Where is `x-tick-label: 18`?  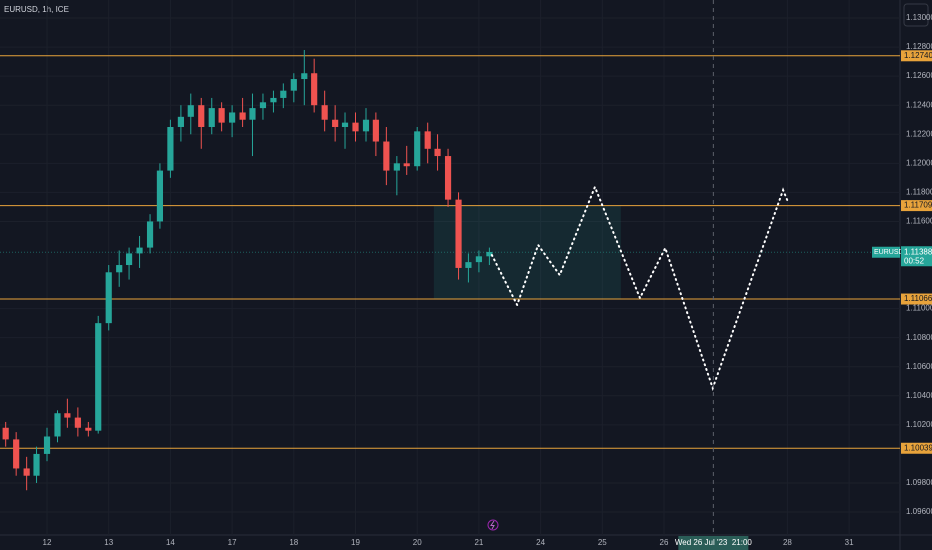 x-tick-label: 18 is located at coordinates (293, 542).